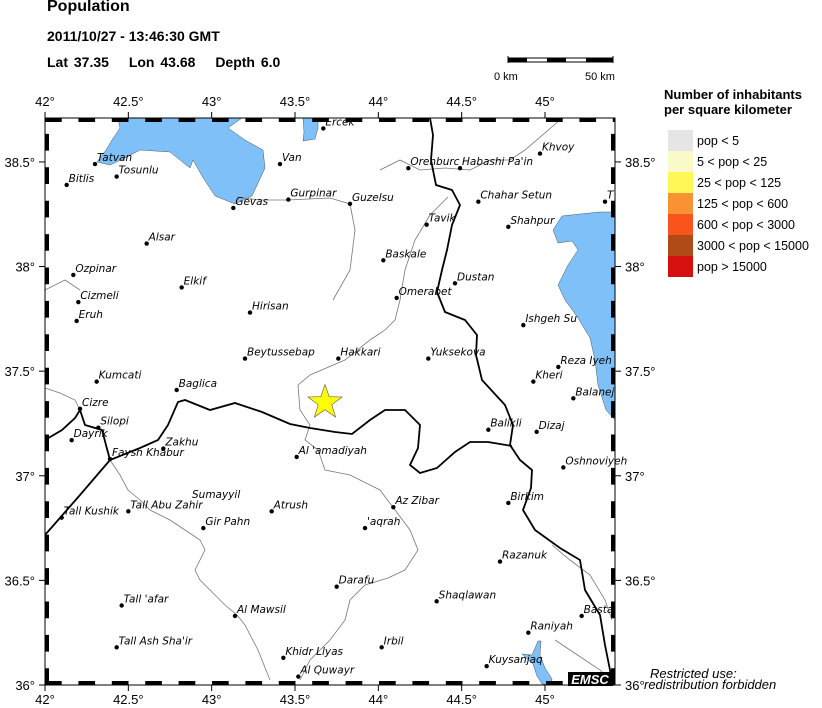 This screenshot has height=708, width=822. What do you see at coordinates (281, 353) in the screenshot?
I see `city-label: Beytussebap` at bounding box center [281, 353].